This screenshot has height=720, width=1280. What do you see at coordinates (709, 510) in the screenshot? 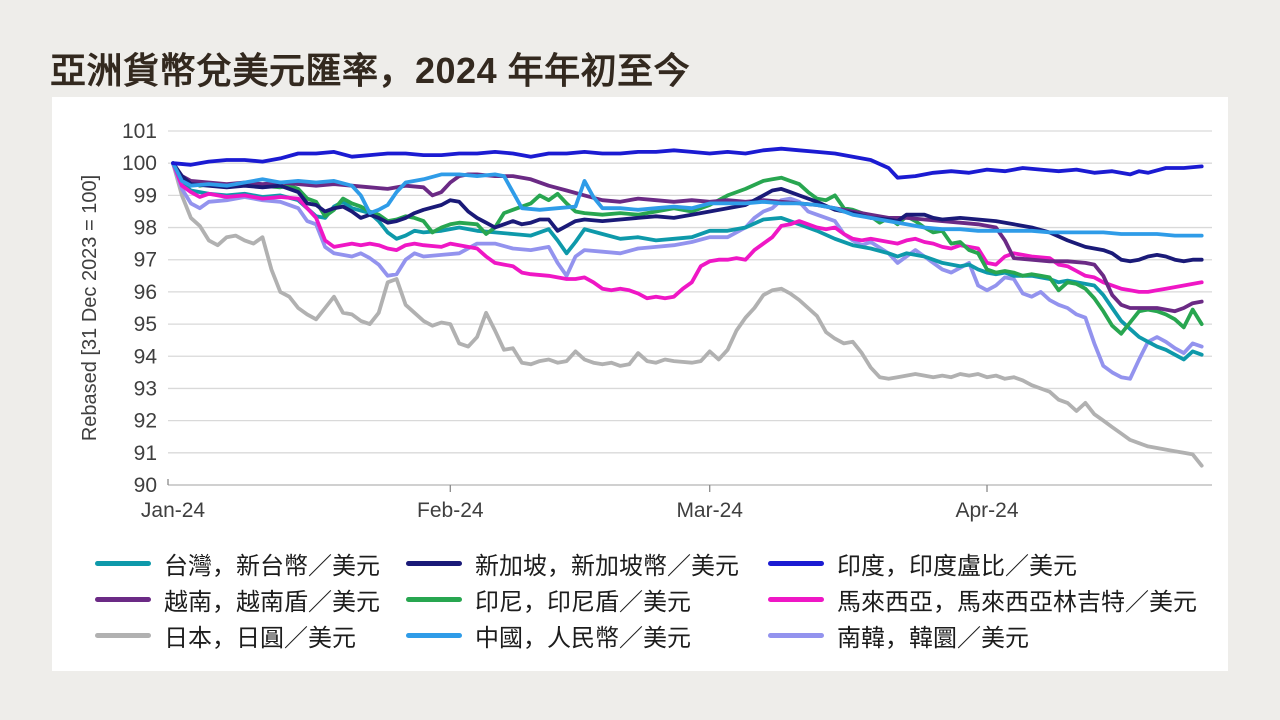
I see `x-tick-label-Mar-24: Mar-24` at bounding box center [709, 510].